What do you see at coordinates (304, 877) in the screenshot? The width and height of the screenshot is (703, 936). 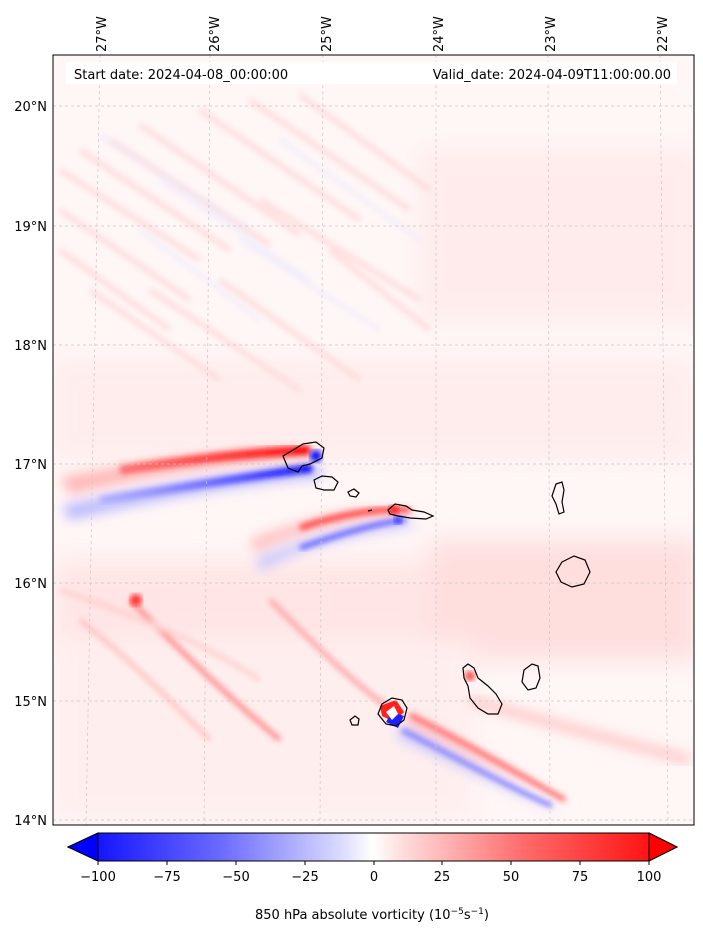 I see `colorbar-tick: −25` at bounding box center [304, 877].